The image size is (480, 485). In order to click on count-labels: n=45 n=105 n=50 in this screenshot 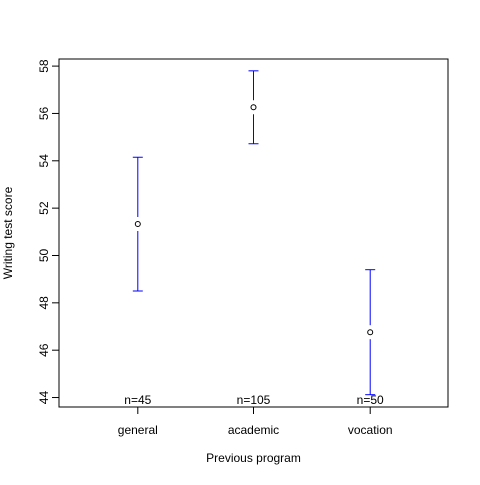, I will do `click(254, 400)`.